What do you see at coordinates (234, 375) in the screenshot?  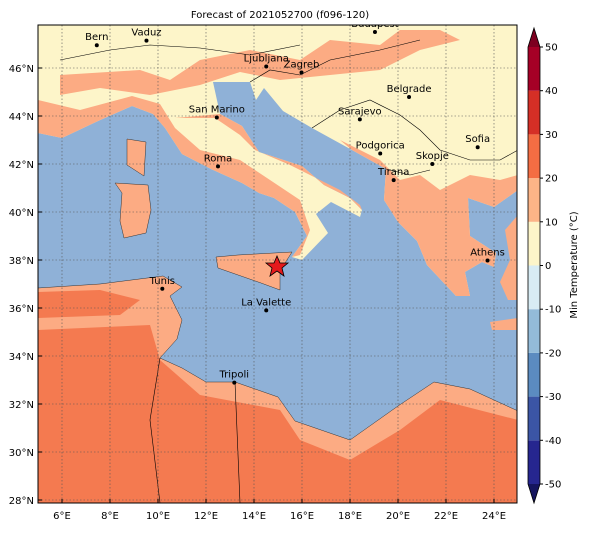 I see `city-label: Tripoli` at bounding box center [234, 375].